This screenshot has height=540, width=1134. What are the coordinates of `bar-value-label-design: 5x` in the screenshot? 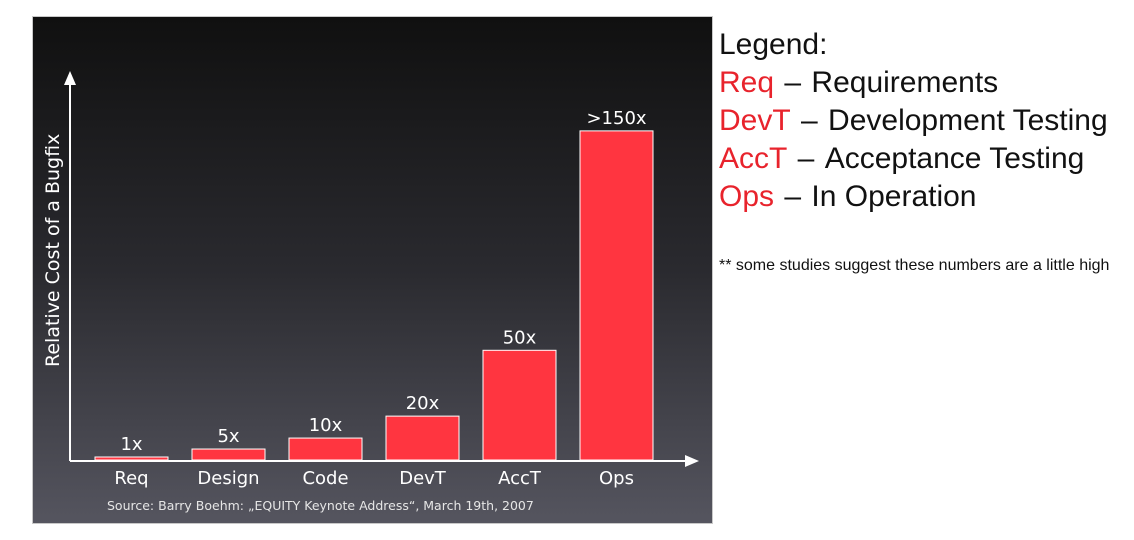 It's located at (228, 436).